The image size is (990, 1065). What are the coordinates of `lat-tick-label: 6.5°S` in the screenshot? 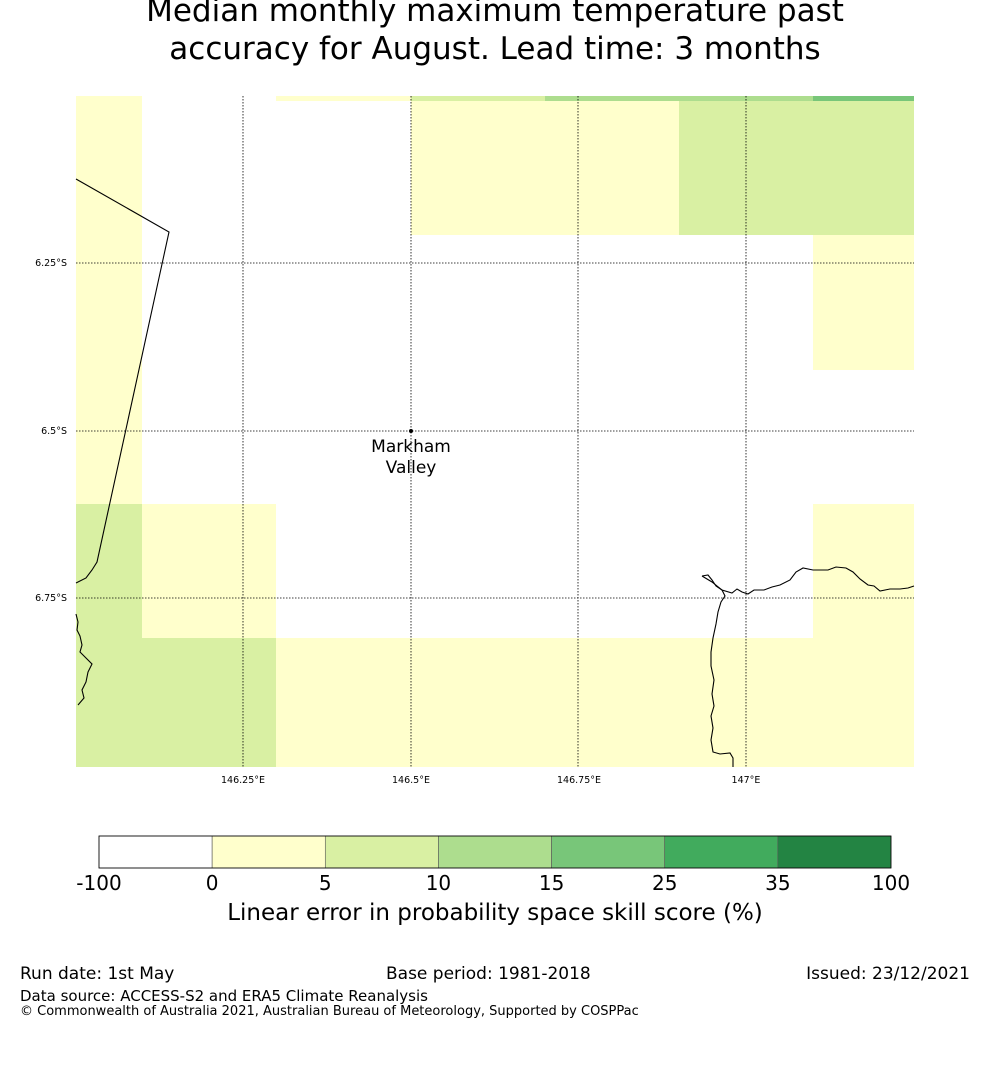 It's located at (54, 431).